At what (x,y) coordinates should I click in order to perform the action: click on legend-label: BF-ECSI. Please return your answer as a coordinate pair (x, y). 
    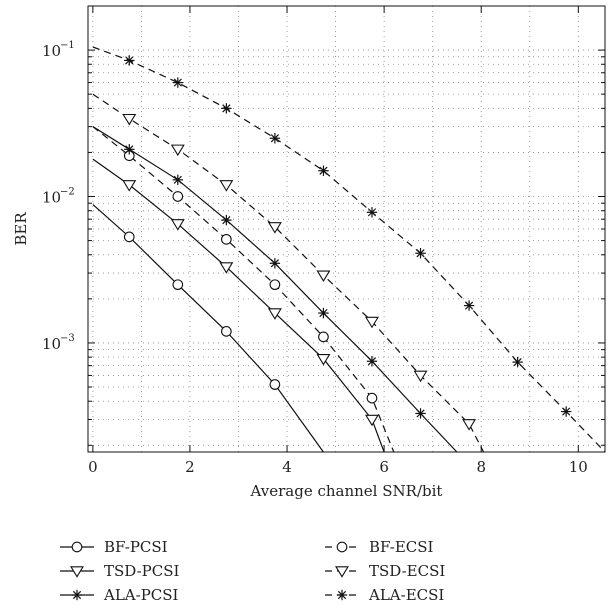
    Looking at the image, I should click on (401, 547).